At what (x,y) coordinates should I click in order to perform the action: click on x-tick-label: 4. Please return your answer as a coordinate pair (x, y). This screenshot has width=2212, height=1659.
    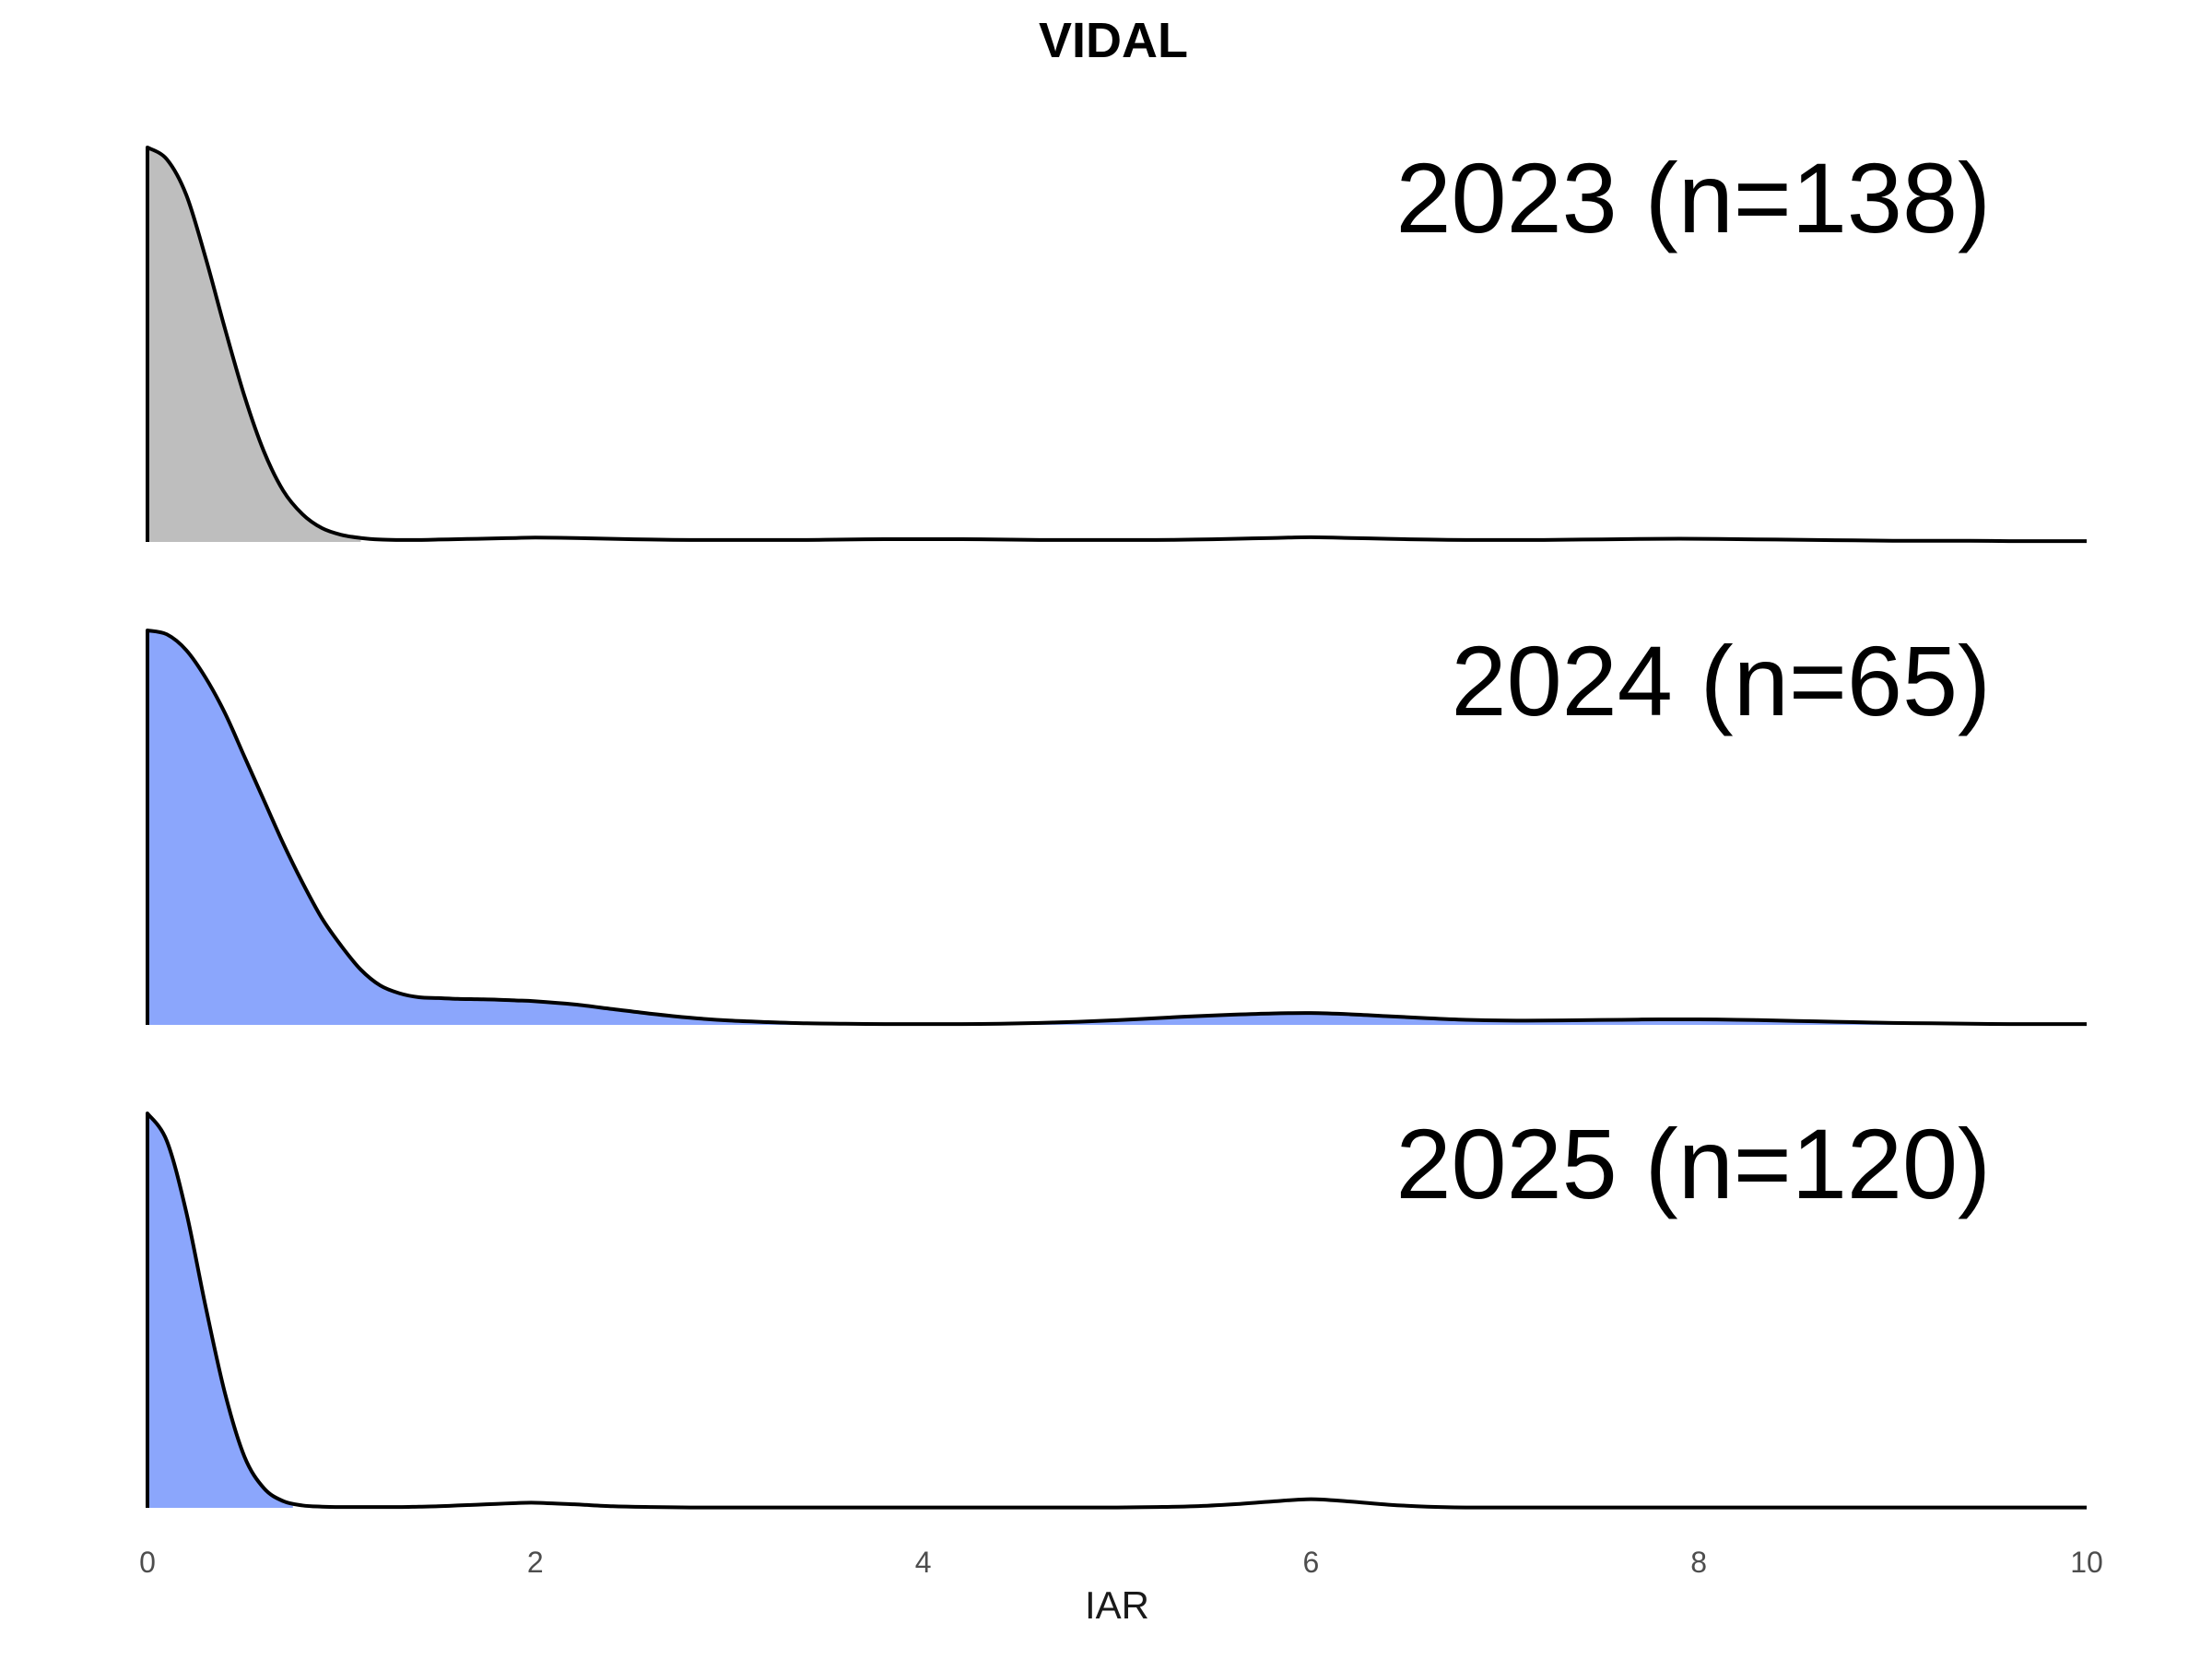
    Looking at the image, I should click on (923, 1562).